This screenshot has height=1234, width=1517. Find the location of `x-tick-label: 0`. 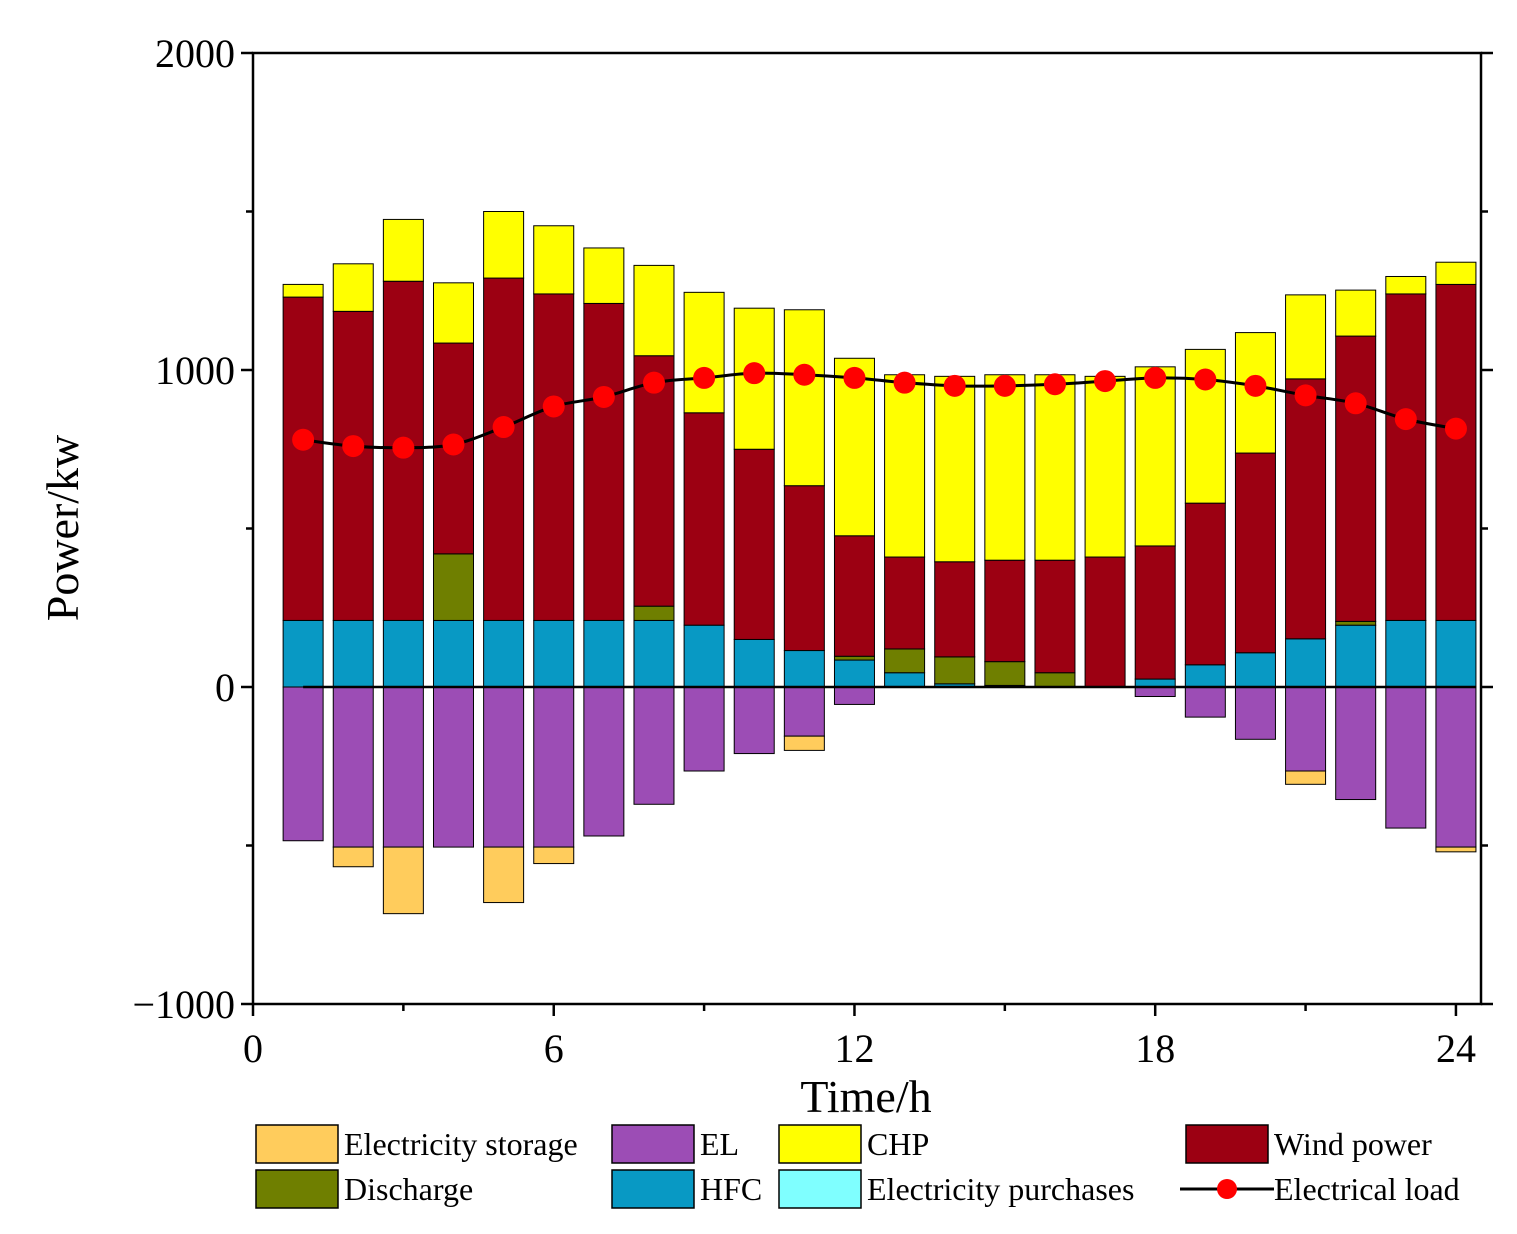

x-tick-label: 0 is located at coordinates (253, 1048).